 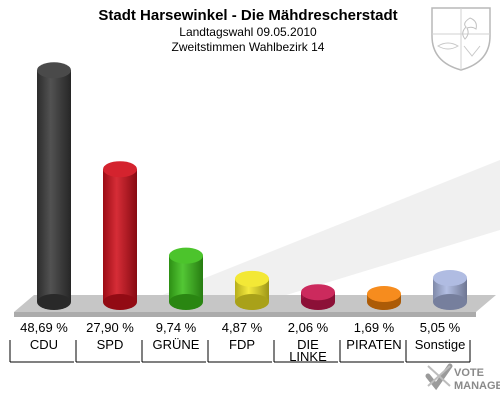 What do you see at coordinates (110, 344) in the screenshot?
I see `category-label-spd: SPD` at bounding box center [110, 344].